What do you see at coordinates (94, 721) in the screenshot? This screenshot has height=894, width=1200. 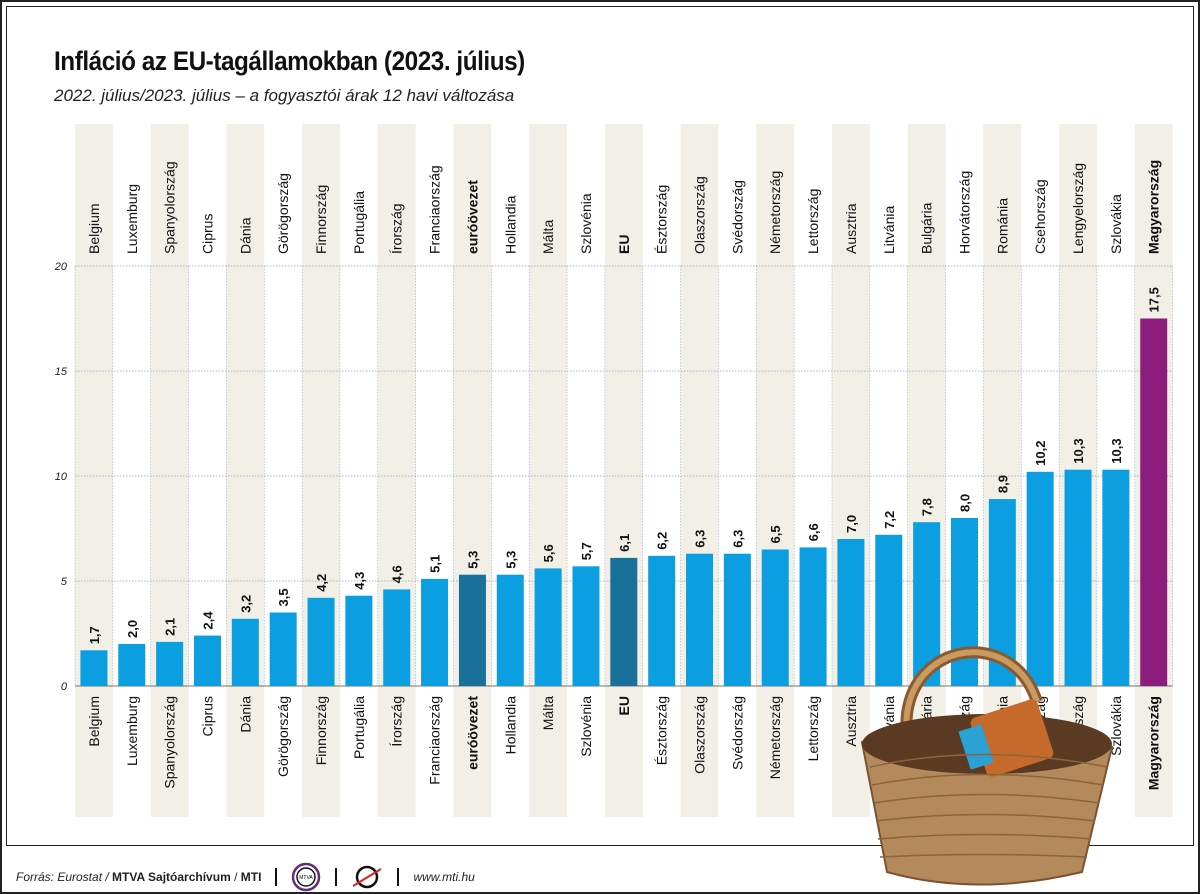 I see `category-label-bottom: Belgium` at bounding box center [94, 721].